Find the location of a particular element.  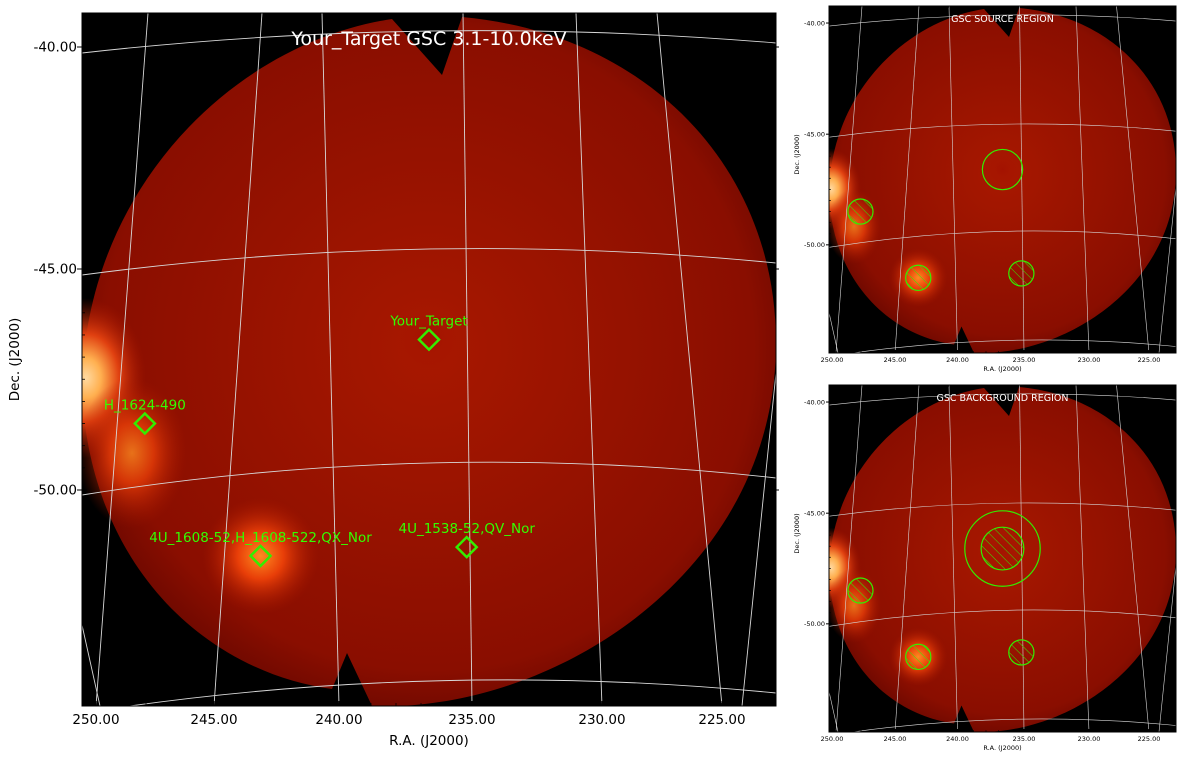

chart-title: Your_Target GSC 3.1-10.0keV is located at coordinates (428, 39).